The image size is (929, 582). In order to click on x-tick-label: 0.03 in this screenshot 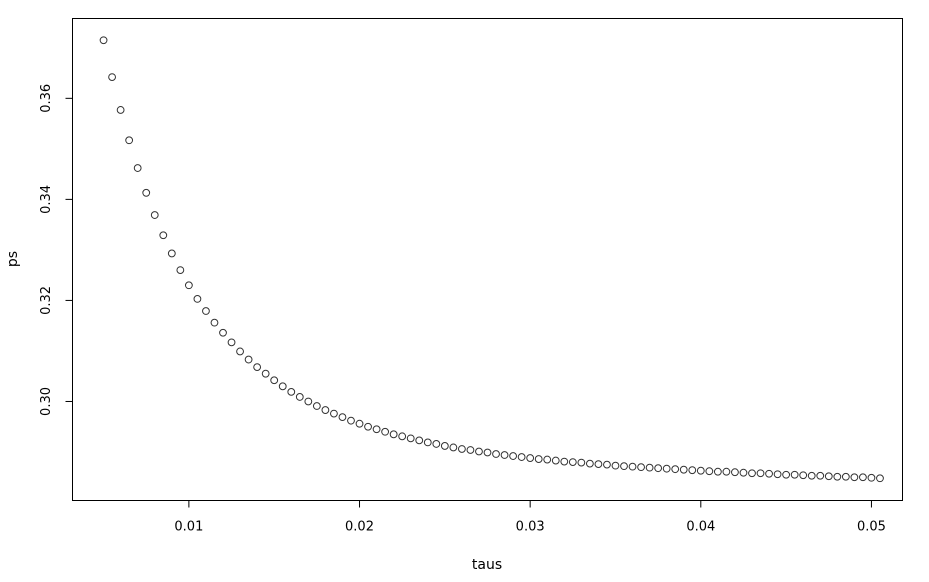, I will do `click(530, 527)`.